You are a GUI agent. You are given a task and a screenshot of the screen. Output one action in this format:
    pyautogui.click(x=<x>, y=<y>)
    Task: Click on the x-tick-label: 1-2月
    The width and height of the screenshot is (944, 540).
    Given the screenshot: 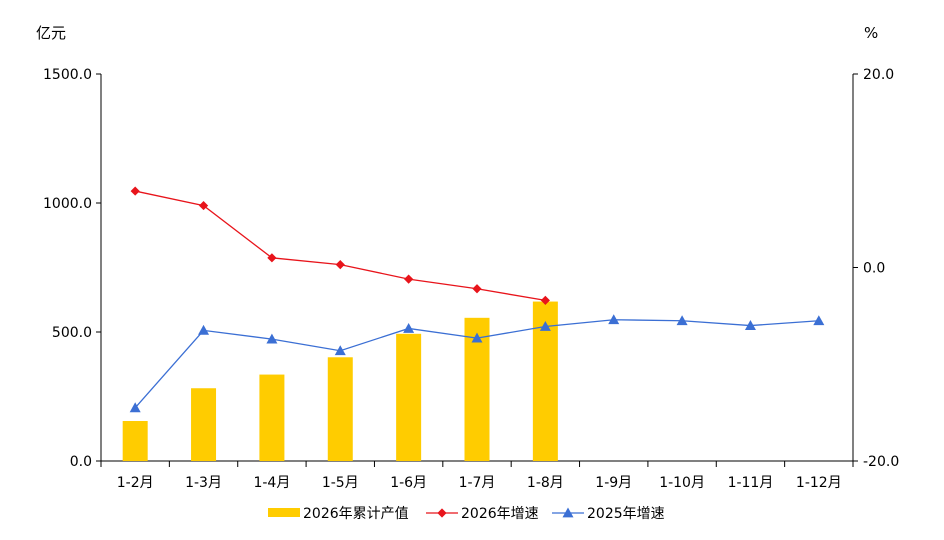 What is the action you would take?
    pyautogui.click(x=135, y=483)
    